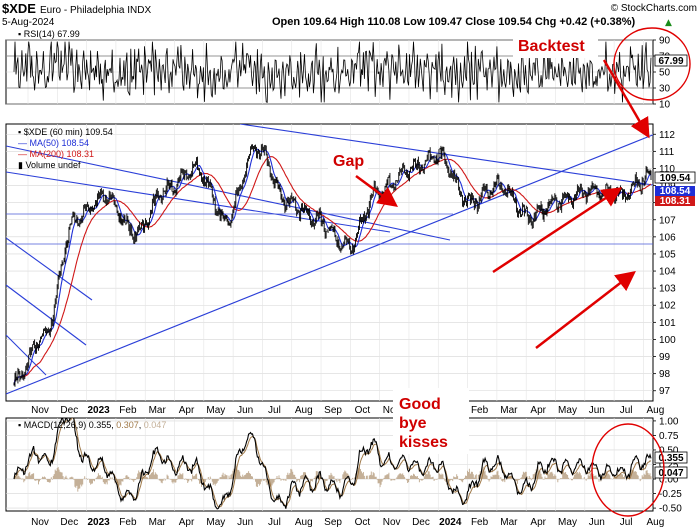 The image size is (700, 530). I want to click on macd-tick-label: 0.00, so click(669, 480).